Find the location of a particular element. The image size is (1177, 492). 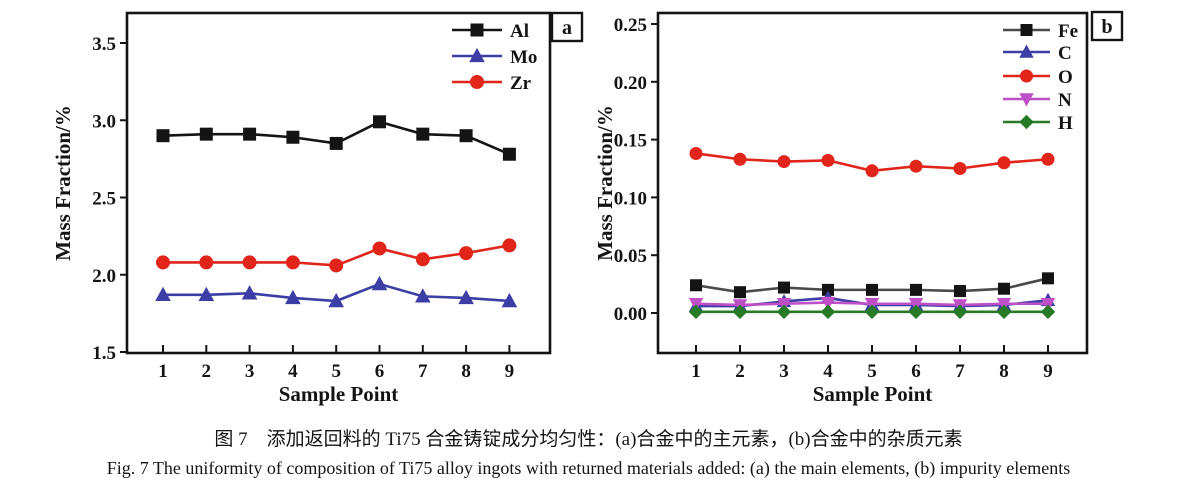

legend-label: O is located at coordinates (1065, 77).